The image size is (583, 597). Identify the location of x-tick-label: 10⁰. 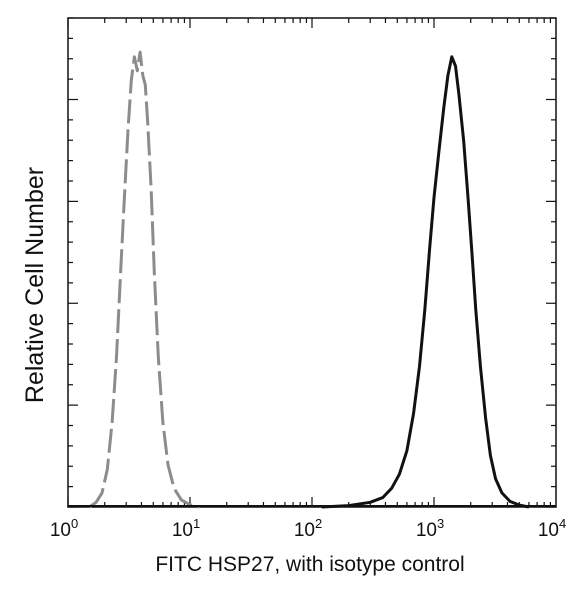
(64, 528).